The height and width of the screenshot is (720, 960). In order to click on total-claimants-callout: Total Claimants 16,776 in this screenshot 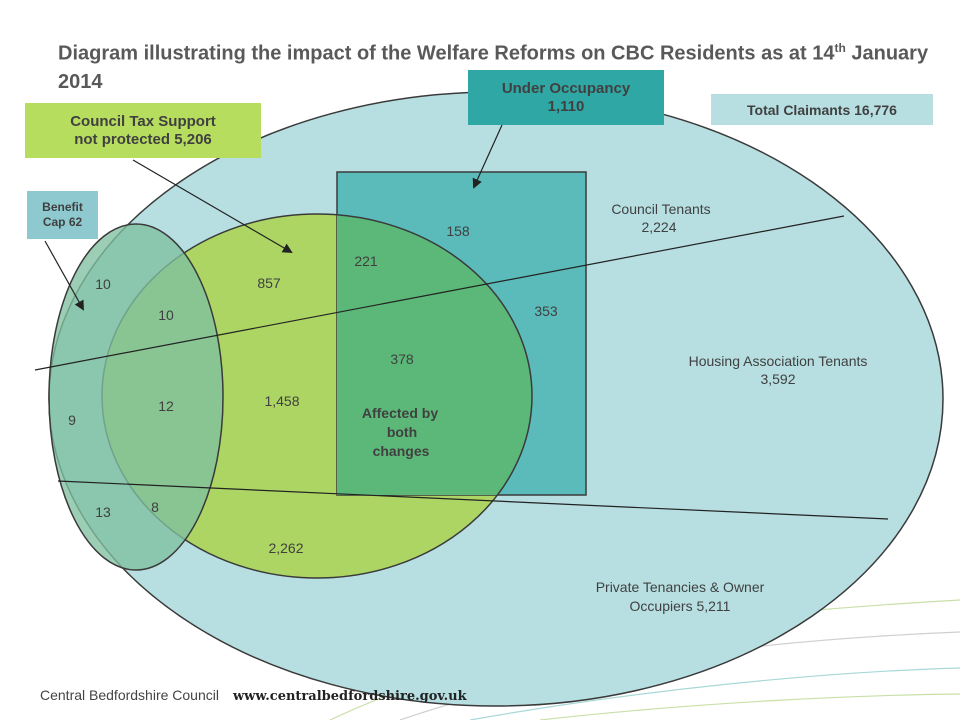, I will do `click(822, 109)`.